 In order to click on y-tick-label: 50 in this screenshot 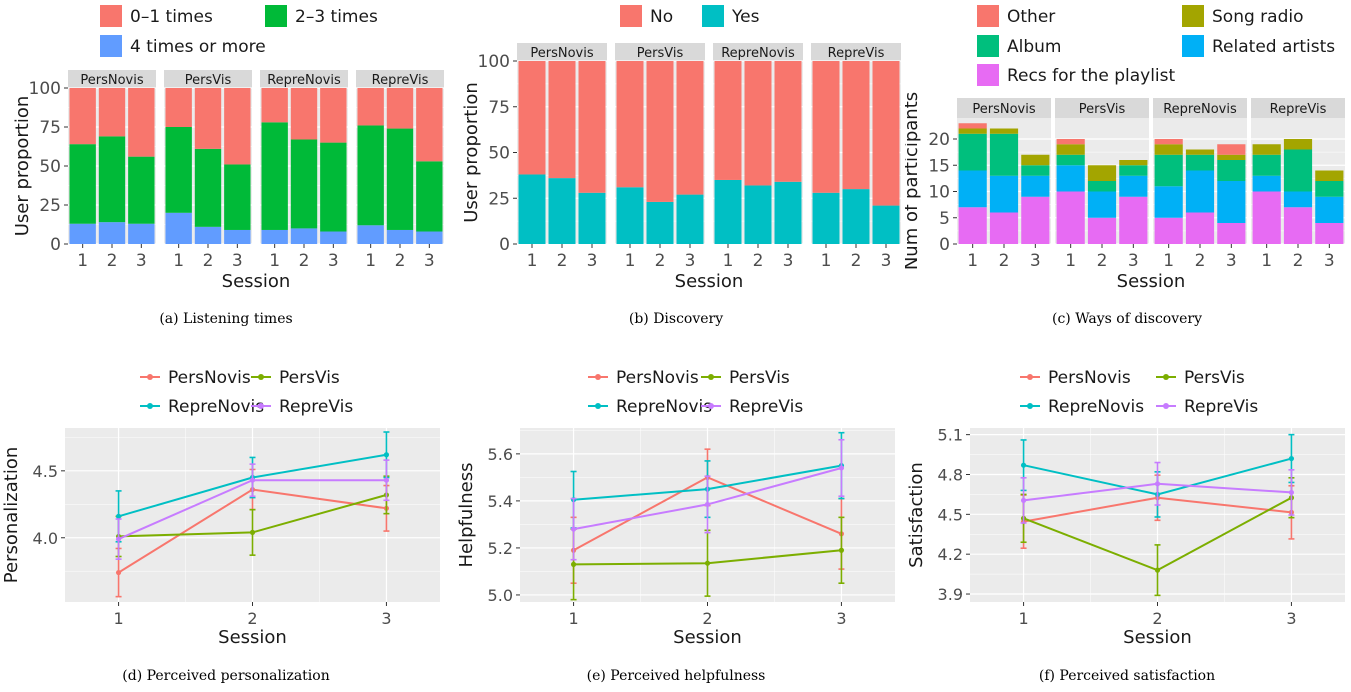, I will do `click(499, 154)`.